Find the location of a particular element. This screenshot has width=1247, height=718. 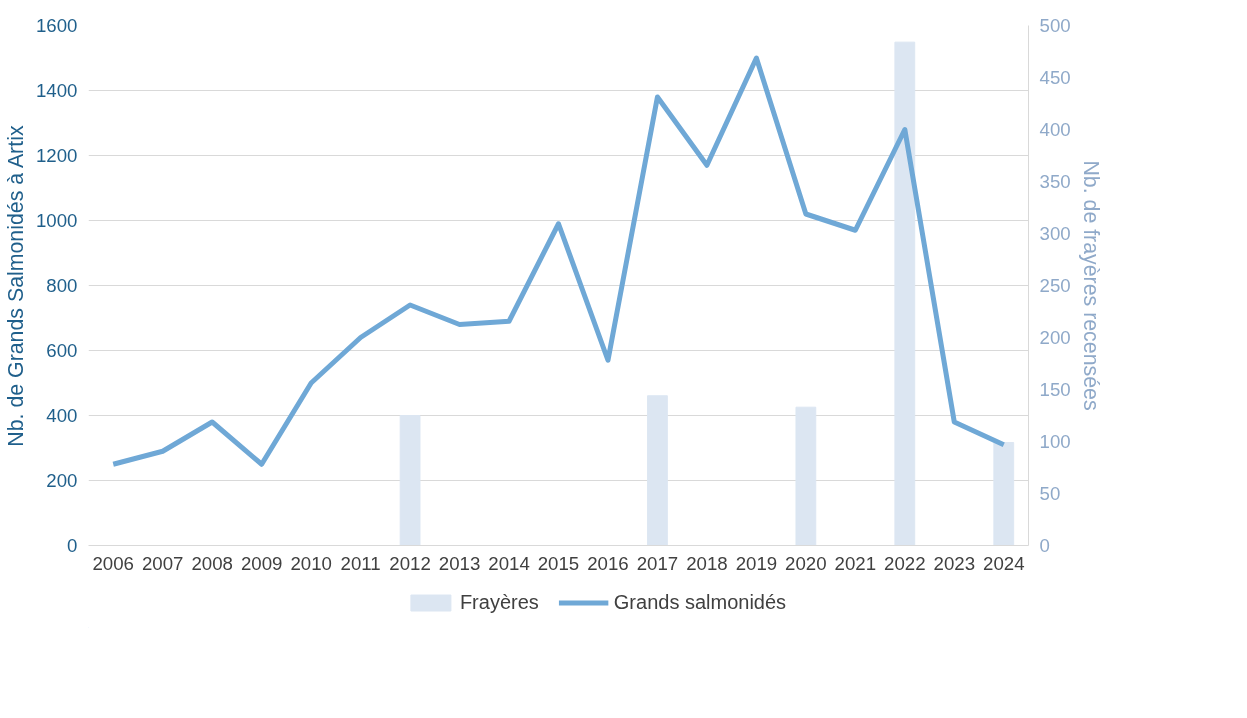

y-tick-label: 200 is located at coordinates (62, 480).